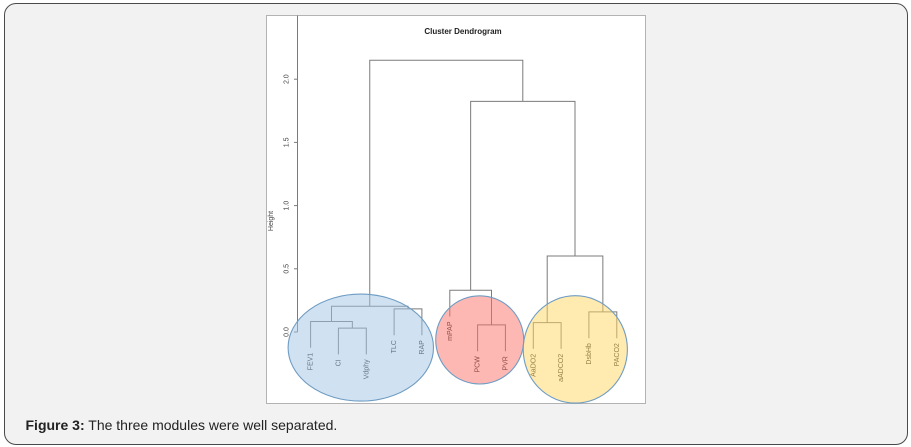 This screenshot has width=911, height=447. I want to click on svg-text: 1.0, so click(287, 206).